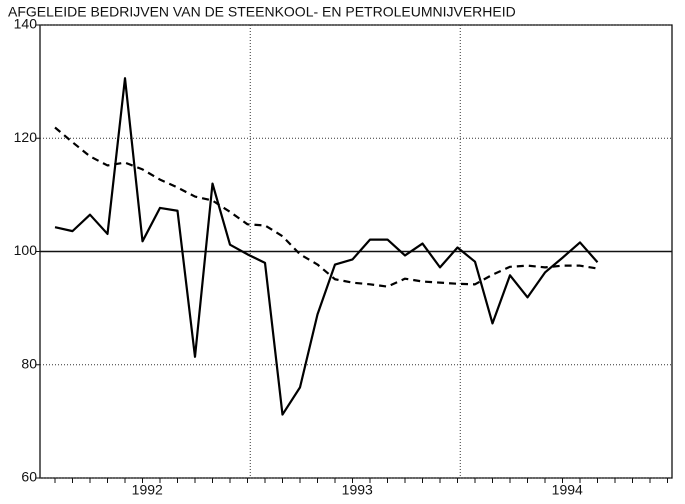 The image size is (685, 504). Describe the element at coordinates (26, 137) in the screenshot. I see `y-tick-label: 120` at that location.